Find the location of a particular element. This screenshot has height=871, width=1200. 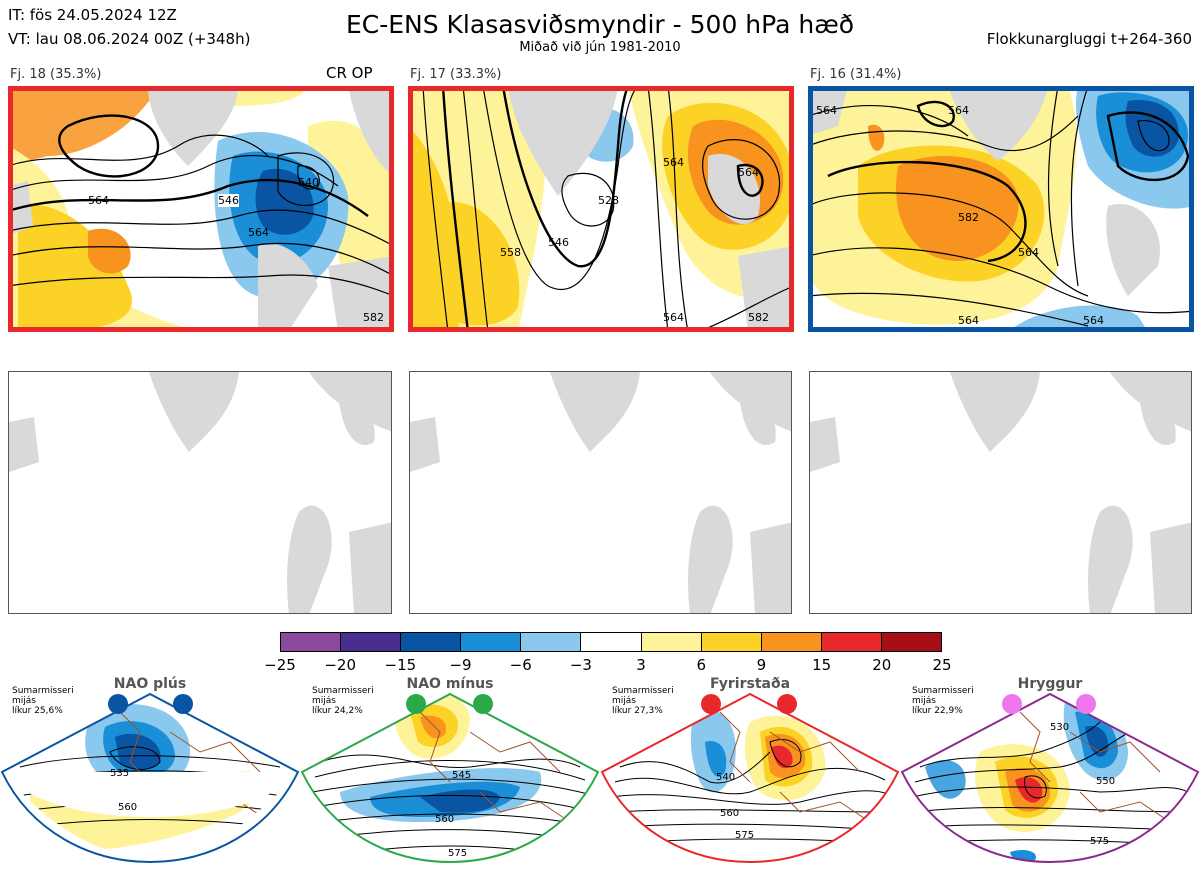

cluster-2-frame is located at coordinates (601, 209).